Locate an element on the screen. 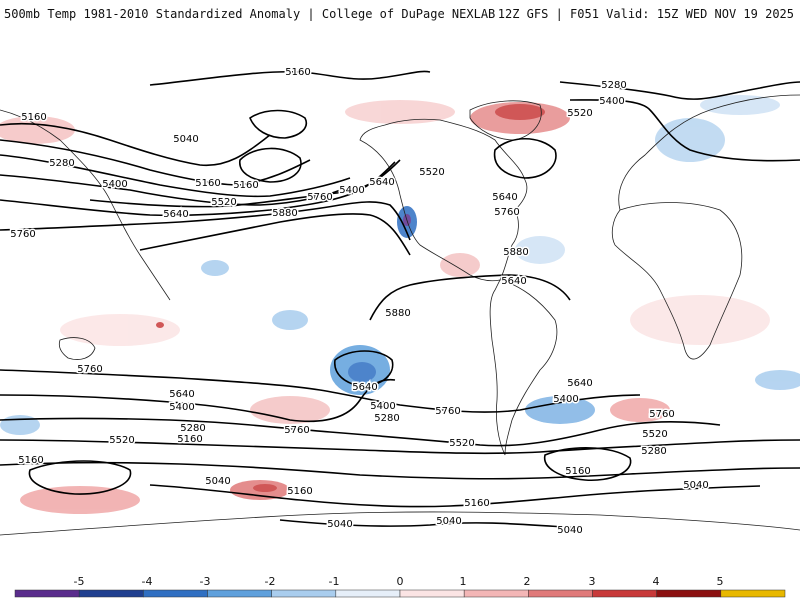  legend-tick: 4 is located at coordinates (656, 581).